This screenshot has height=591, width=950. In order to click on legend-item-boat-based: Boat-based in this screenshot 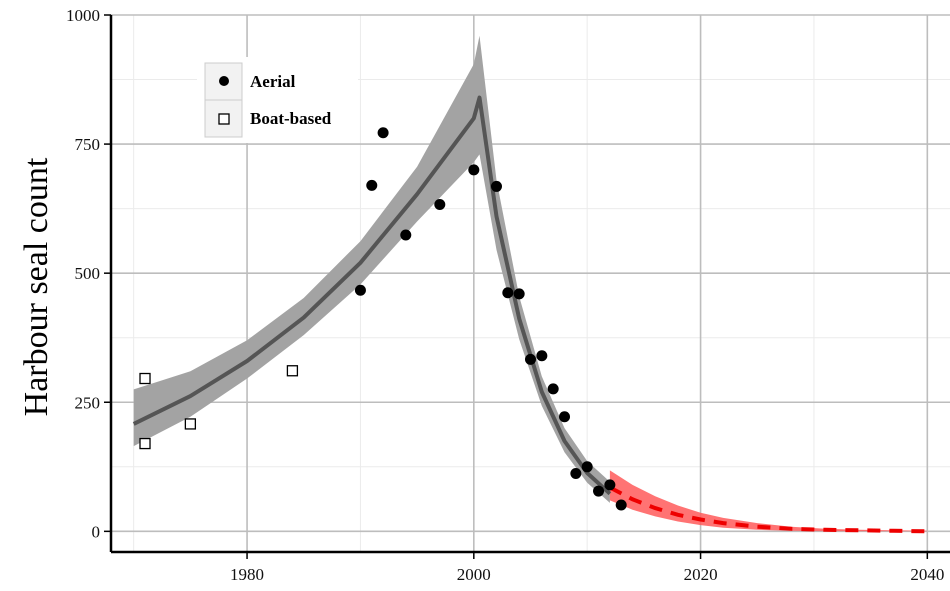, I will do `click(268, 118)`.